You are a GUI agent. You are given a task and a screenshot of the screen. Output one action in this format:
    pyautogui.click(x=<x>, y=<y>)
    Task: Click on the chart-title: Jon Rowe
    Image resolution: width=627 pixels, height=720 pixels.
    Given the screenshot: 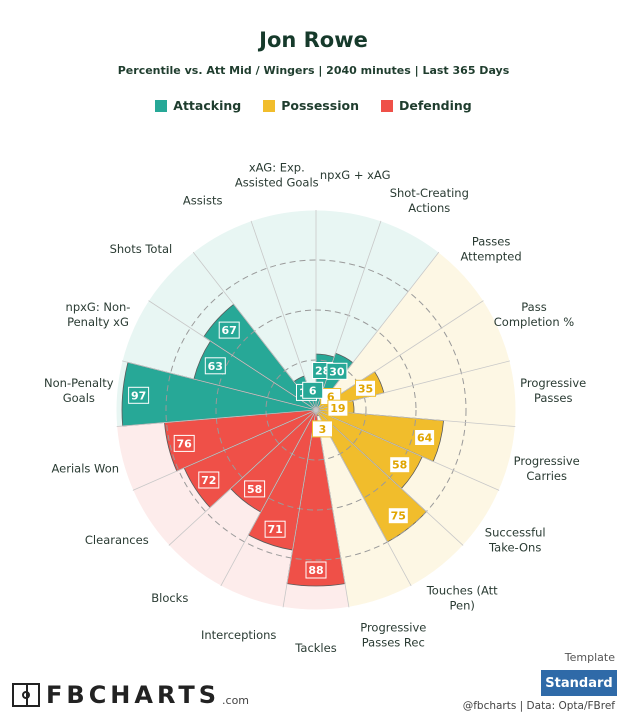 What is the action you would take?
    pyautogui.click(x=313, y=40)
    